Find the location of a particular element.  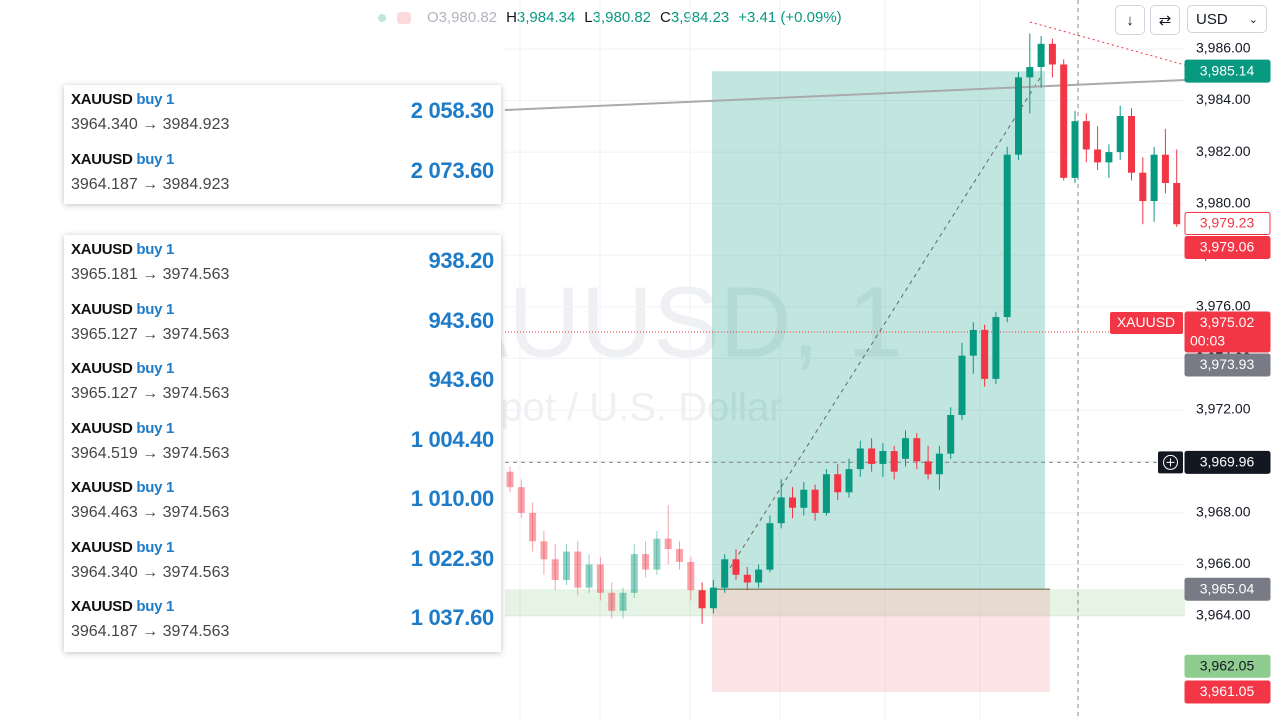

y-tick-label: 3,976.00 is located at coordinates (1223, 305).